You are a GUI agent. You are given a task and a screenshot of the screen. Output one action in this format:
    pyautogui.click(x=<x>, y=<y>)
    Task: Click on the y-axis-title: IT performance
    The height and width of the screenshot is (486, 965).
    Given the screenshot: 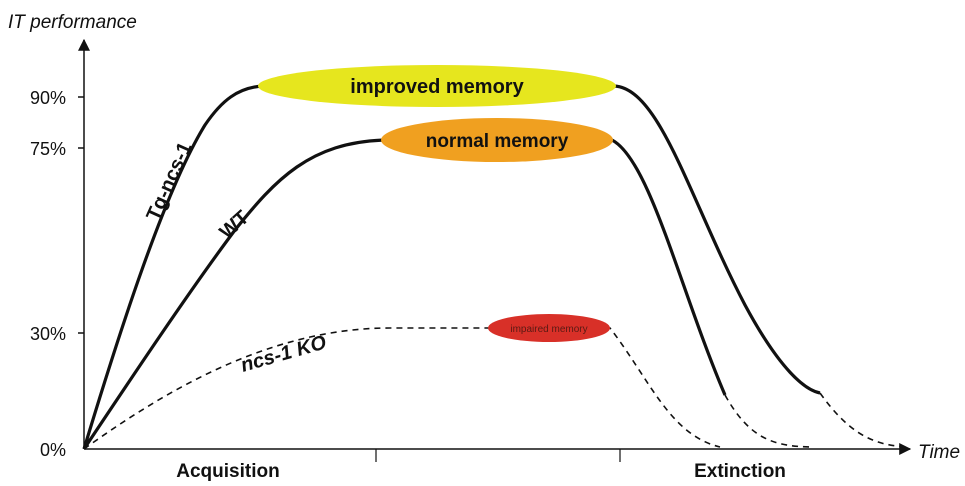 What is the action you would take?
    pyautogui.click(x=72, y=22)
    